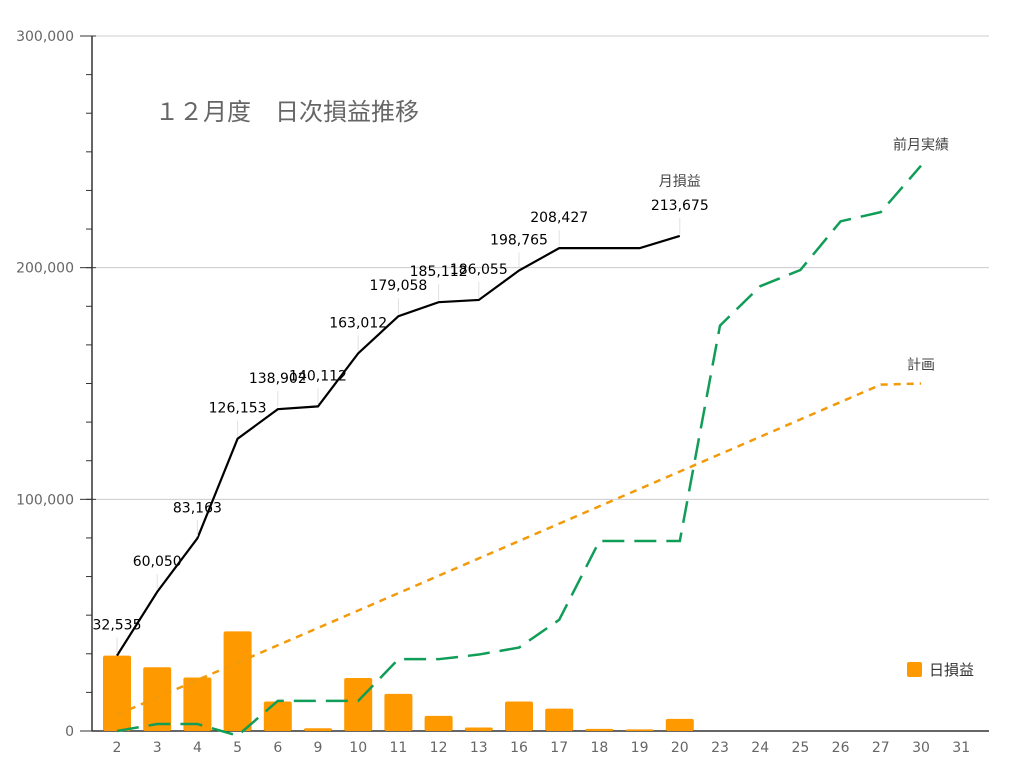 This screenshot has height=782, width=1013. What do you see at coordinates (318, 376) in the screenshot?
I see `monthly-data-label: 140,112` at bounding box center [318, 376].